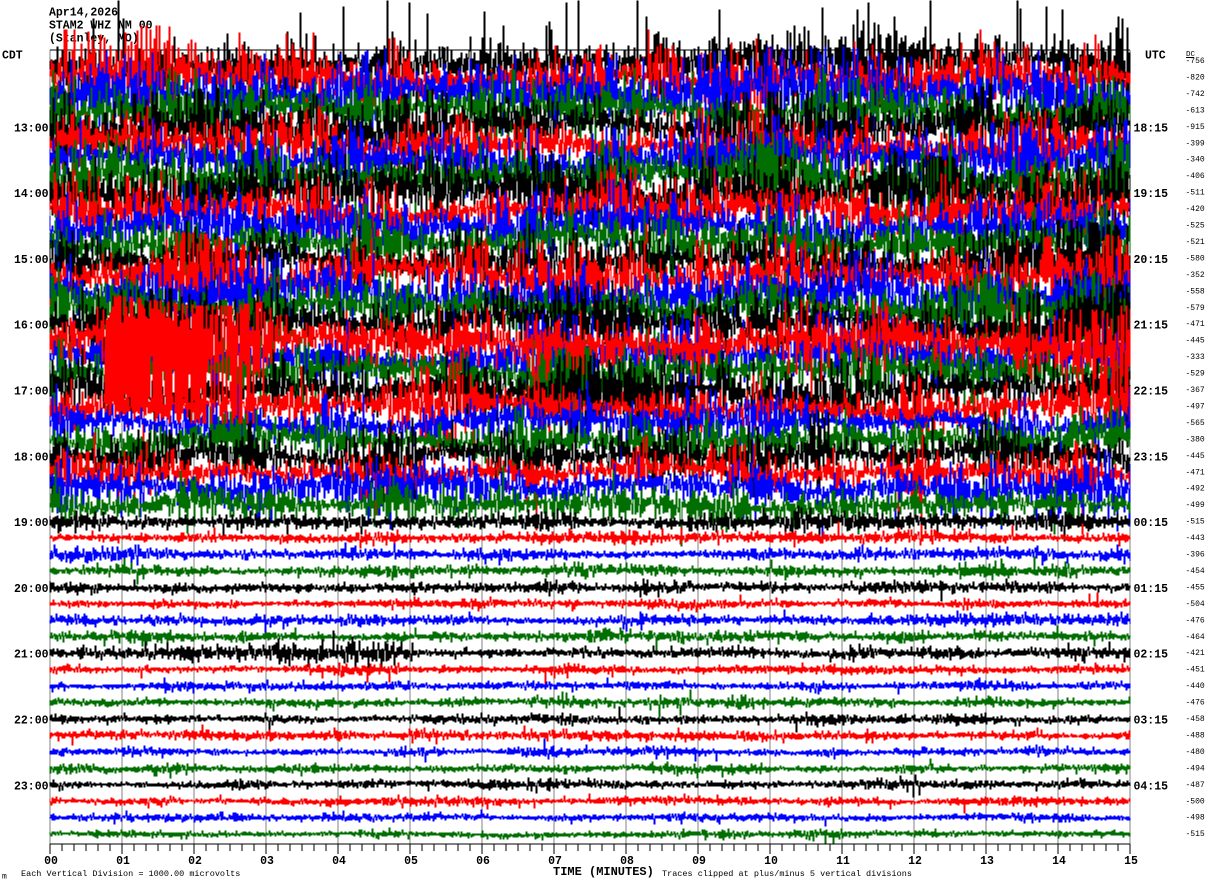 The image size is (1210, 891). Describe the element at coordinates (1195, 258) in the screenshot. I see `svg-text: -580` at that location.